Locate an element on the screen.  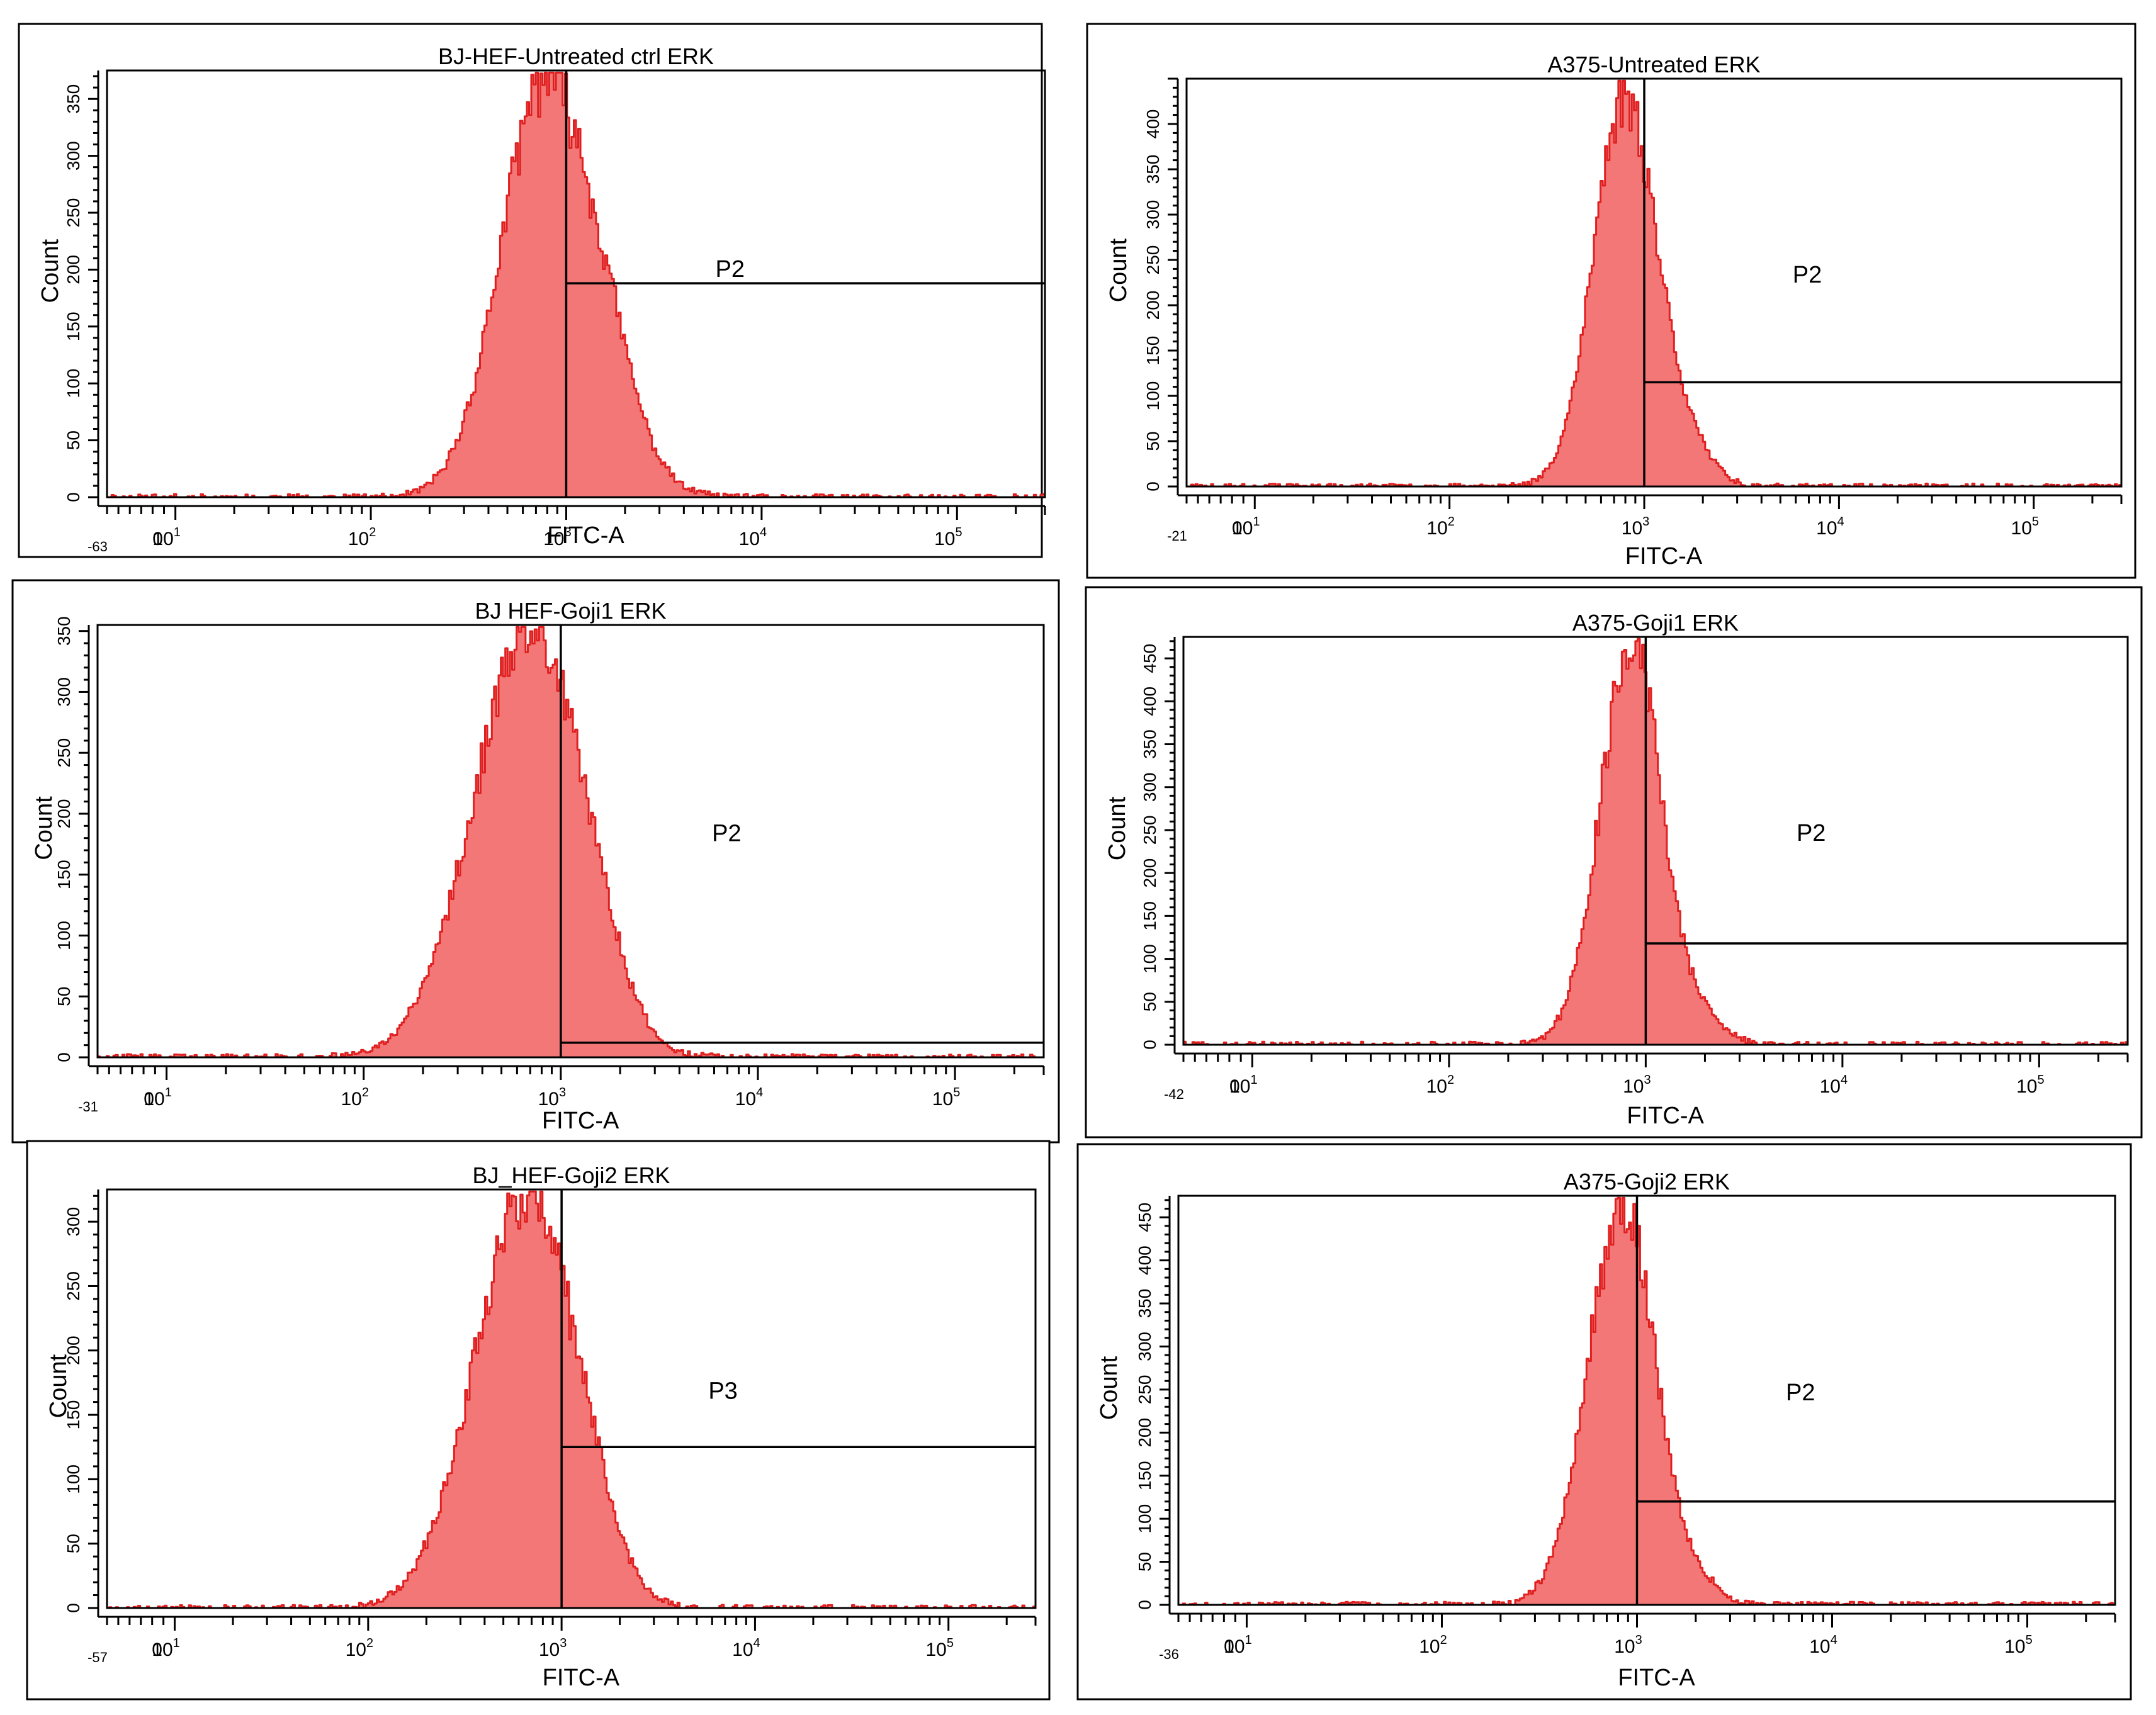
x-min-label: -36 is located at coordinates (1169, 1654).